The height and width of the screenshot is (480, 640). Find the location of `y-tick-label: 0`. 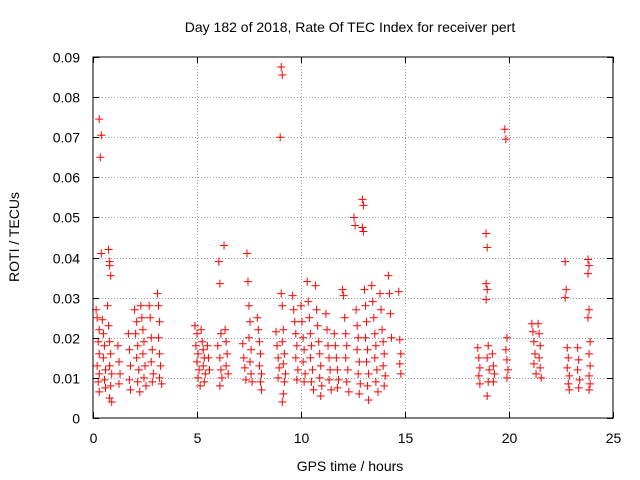

y-tick-label: 0 is located at coordinates (76, 419).